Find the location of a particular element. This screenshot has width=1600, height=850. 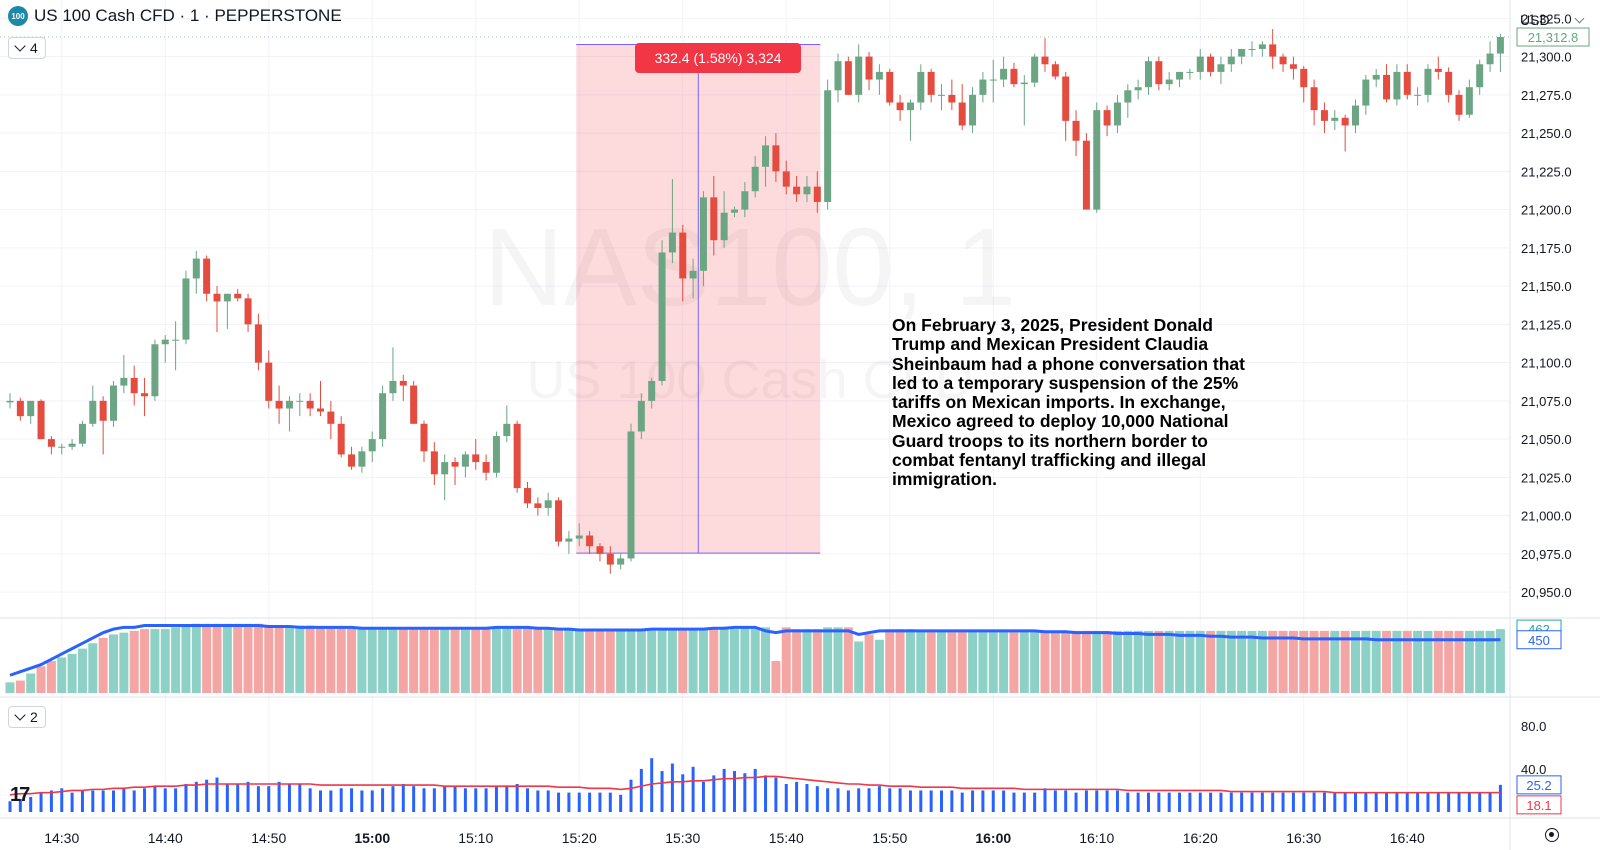

currency-label: USD is located at coordinates (1535, 20).